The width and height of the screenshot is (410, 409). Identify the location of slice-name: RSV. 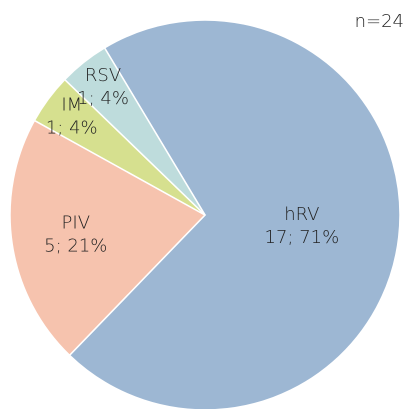
(103, 75).